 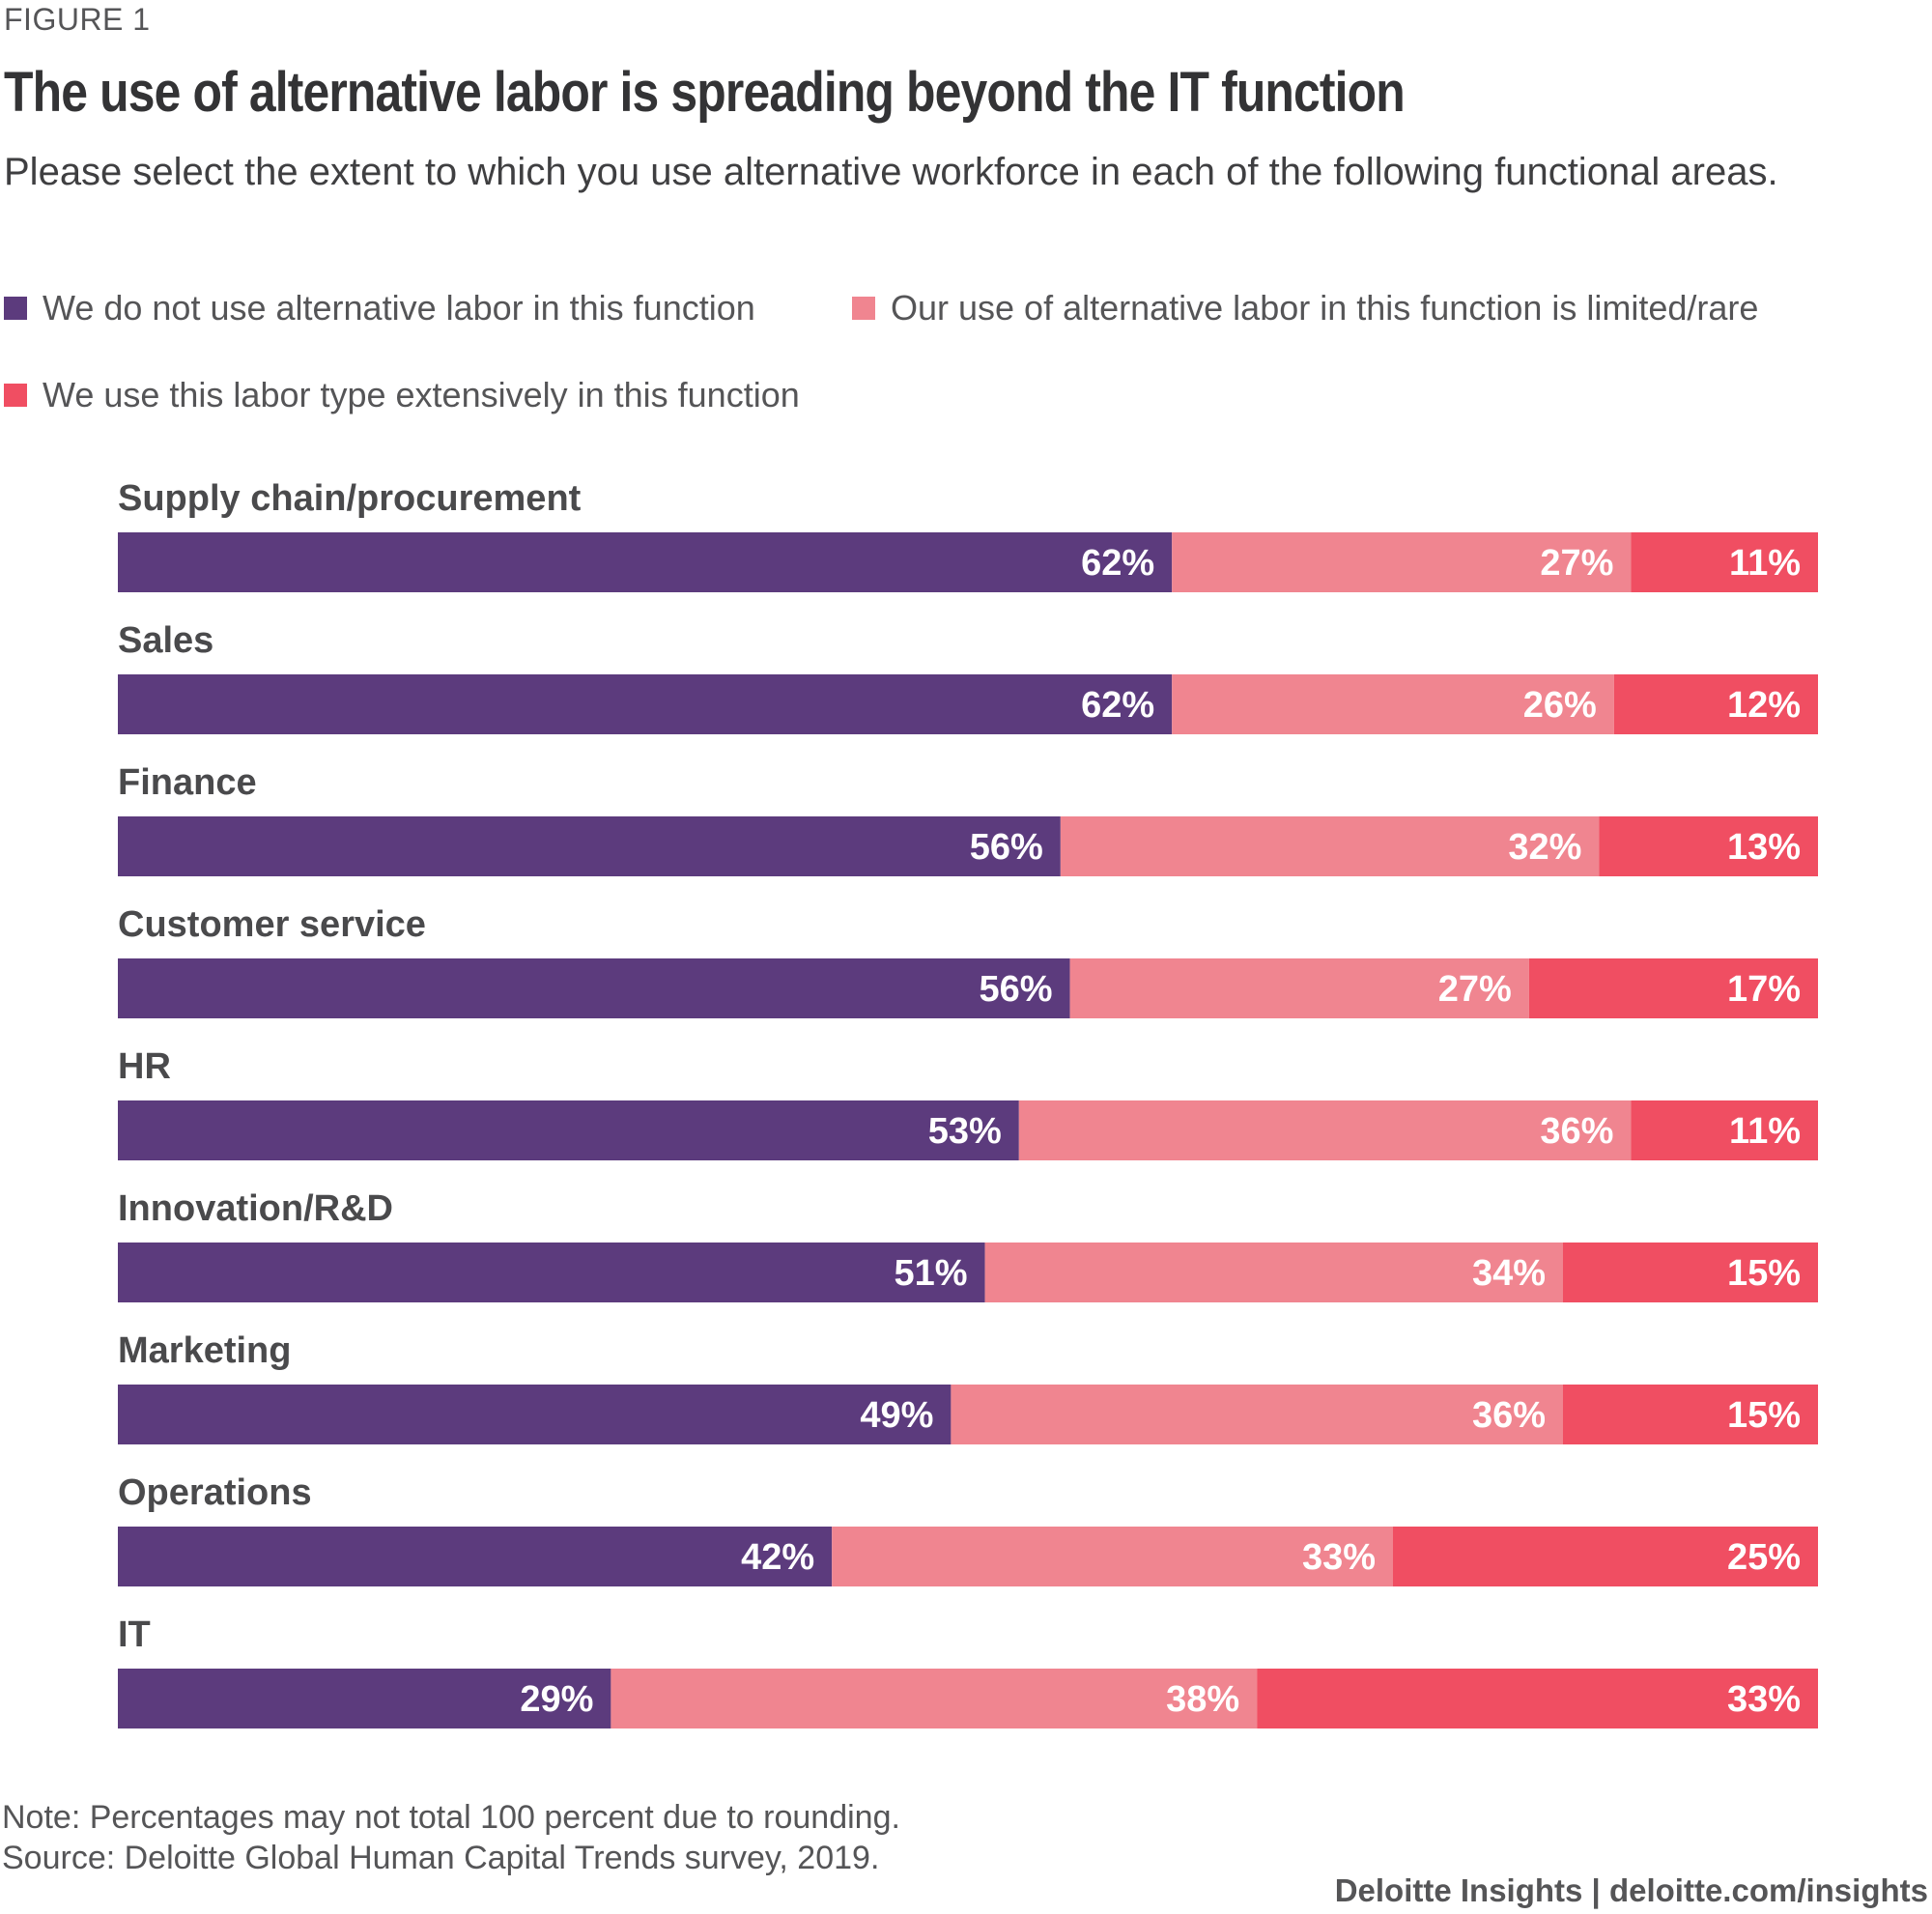 I want to click on data-label: 34%, so click(x=1509, y=1274).